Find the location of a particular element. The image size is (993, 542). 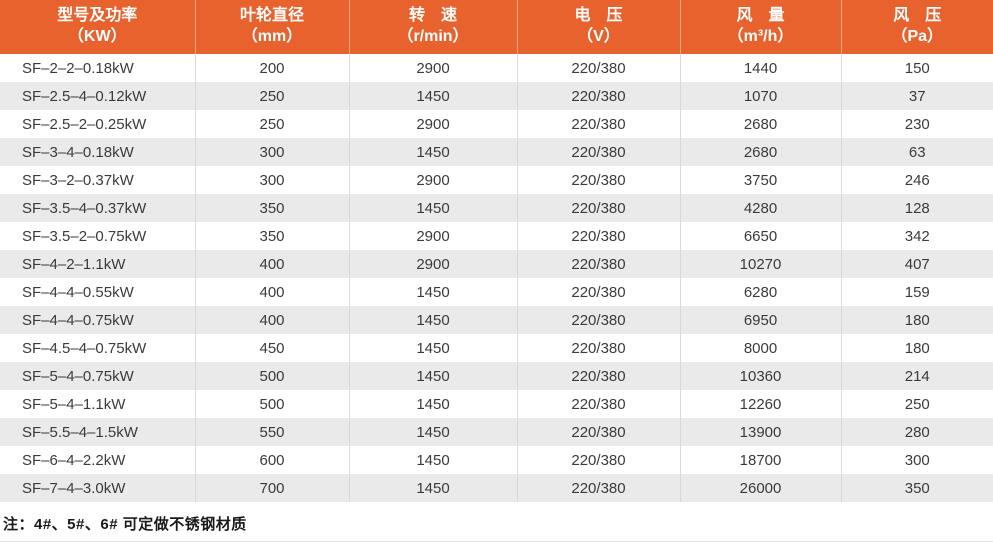

column-title: 转 速 is located at coordinates (432, 16).